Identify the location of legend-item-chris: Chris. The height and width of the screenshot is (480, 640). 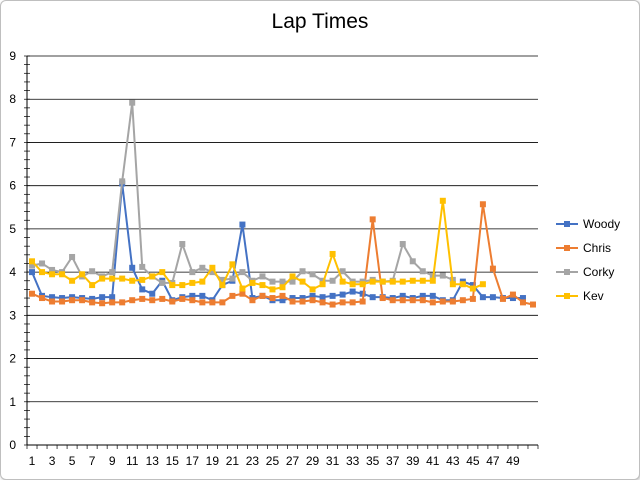
(583, 248).